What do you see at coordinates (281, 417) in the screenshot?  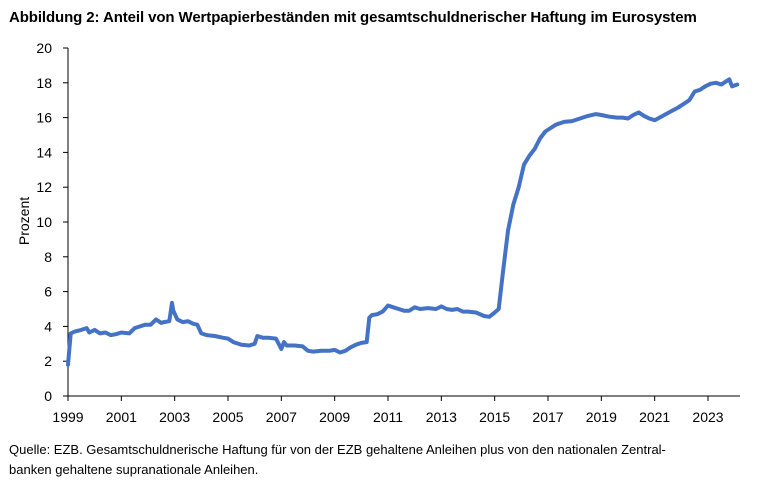 I see `x-tick-label: 2007` at bounding box center [281, 417].